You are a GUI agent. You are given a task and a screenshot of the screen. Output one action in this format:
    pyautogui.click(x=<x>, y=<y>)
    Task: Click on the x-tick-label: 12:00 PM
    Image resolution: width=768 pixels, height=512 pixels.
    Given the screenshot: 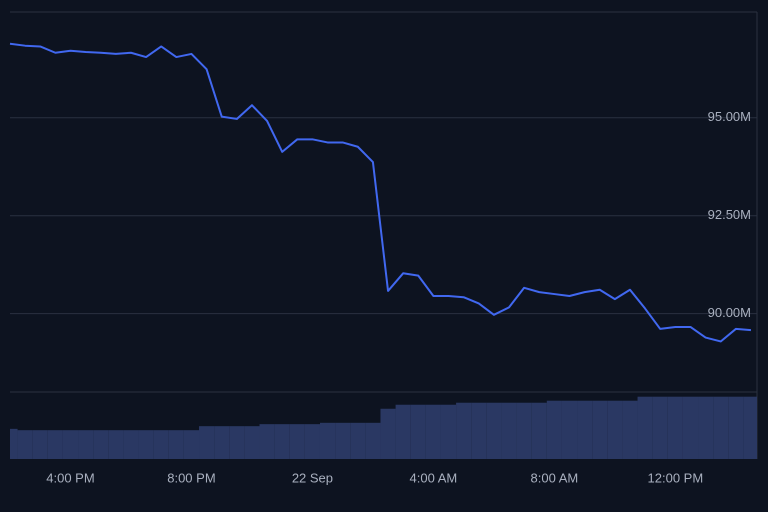 What is the action you would take?
    pyautogui.click(x=676, y=477)
    